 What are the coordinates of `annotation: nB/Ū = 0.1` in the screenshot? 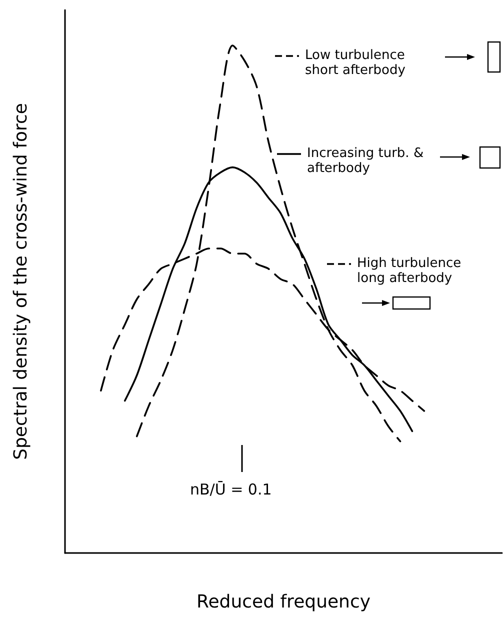 It's located at (231, 489).